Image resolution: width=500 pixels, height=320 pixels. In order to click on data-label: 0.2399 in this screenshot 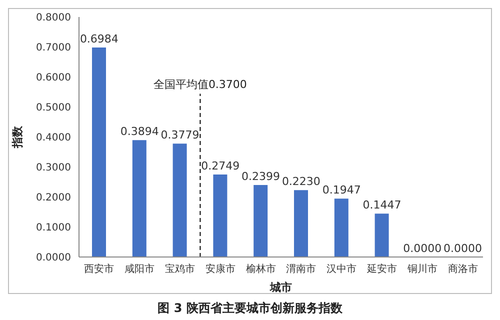, I will do `click(261, 177)`.